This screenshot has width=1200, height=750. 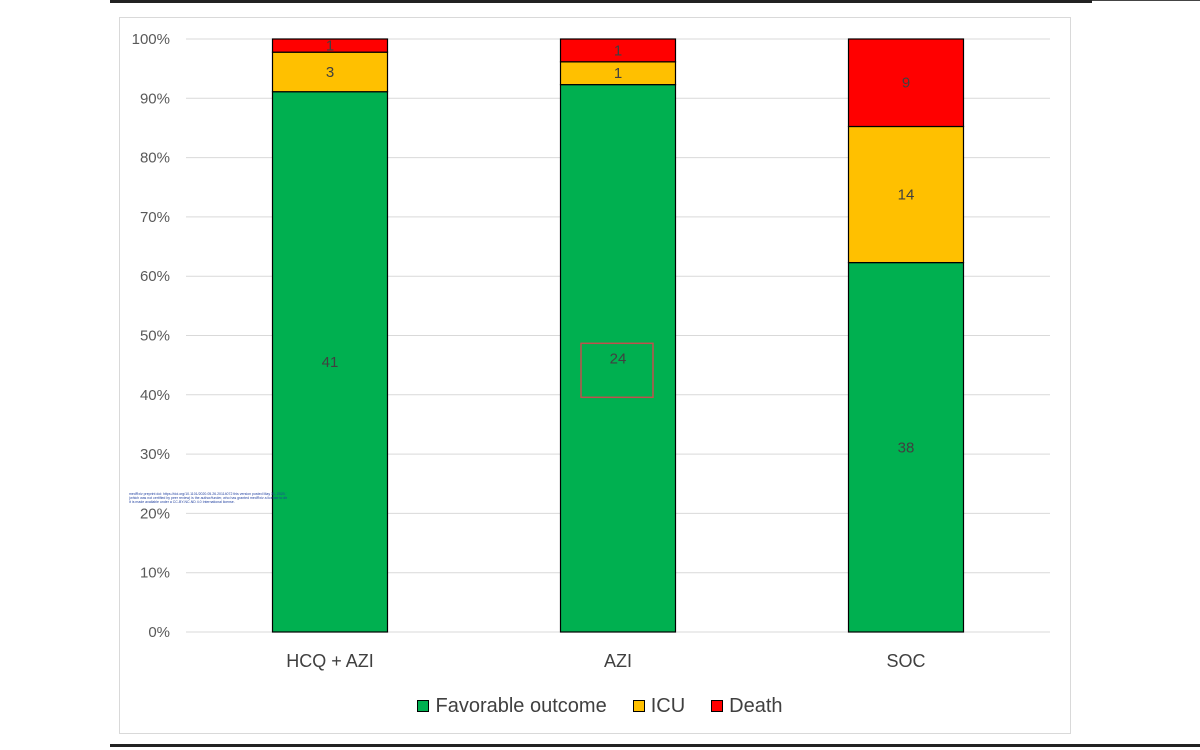 I want to click on y-tick-label: 80%, so click(x=155, y=158).